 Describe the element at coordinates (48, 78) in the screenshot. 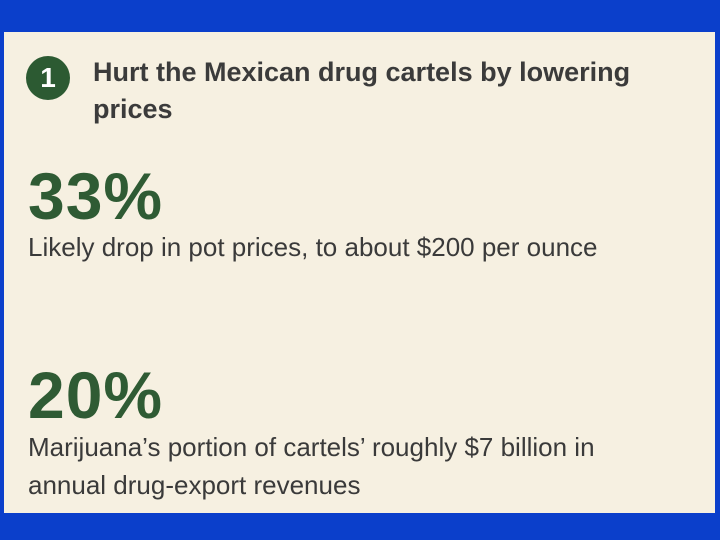

I see `section-number-badge: 1` at that location.